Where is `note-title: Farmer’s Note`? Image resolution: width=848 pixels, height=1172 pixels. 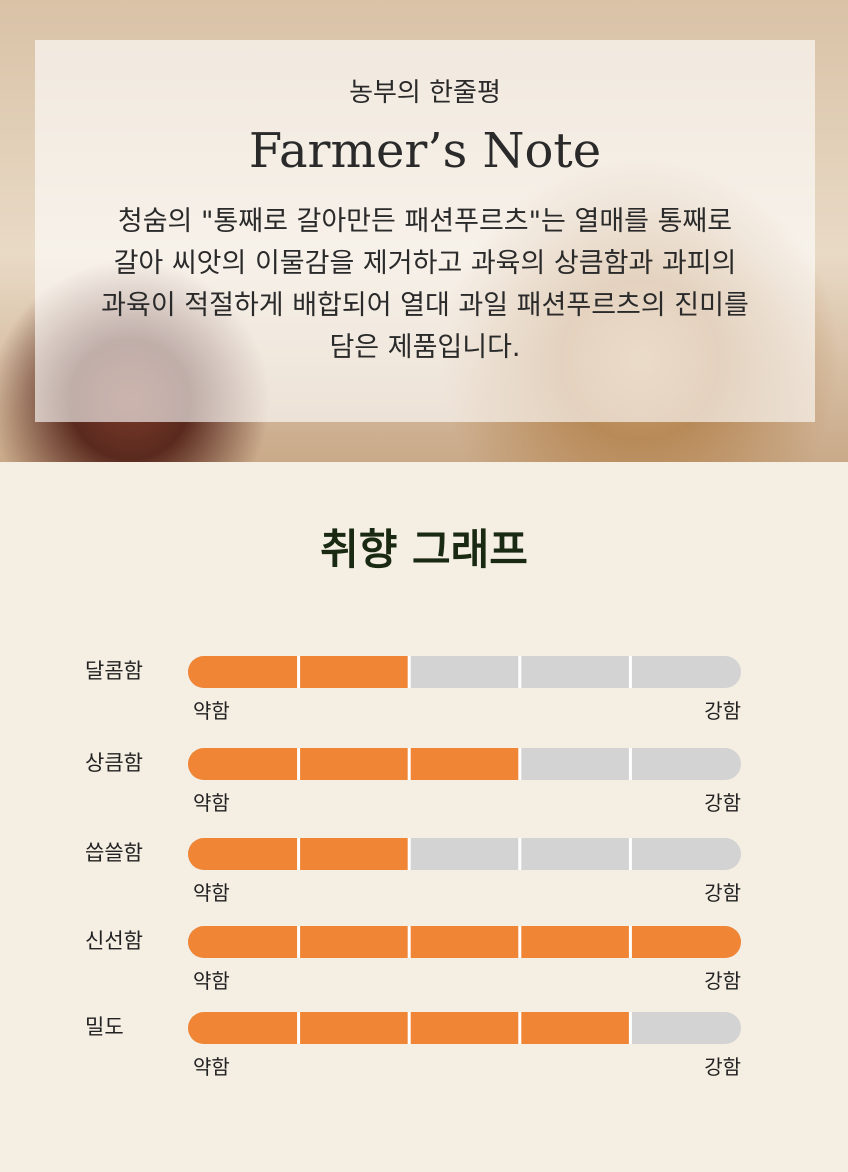 note-title: Farmer’s Note is located at coordinates (425, 151).